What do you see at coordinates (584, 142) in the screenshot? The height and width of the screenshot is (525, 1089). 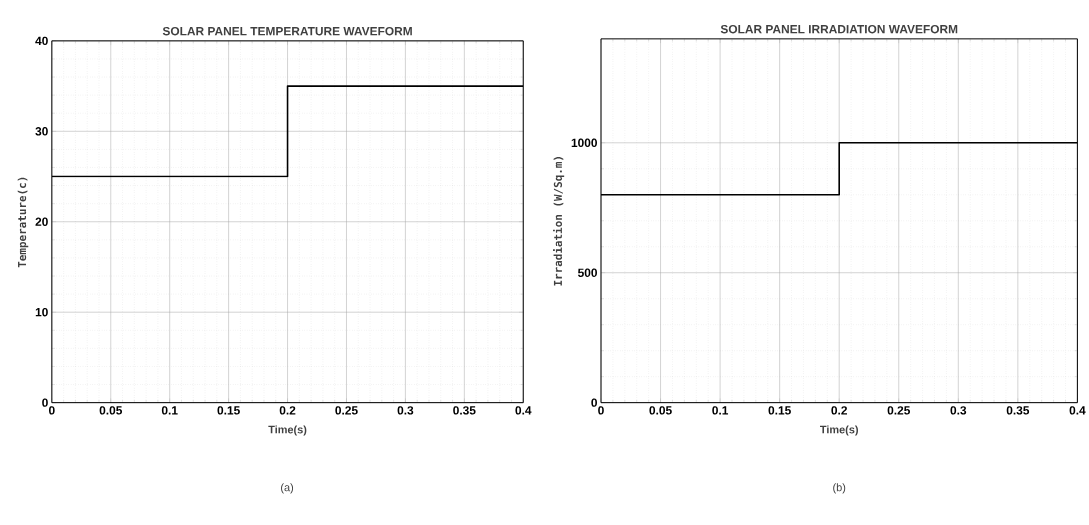 I see `y-tick-label: 1000` at bounding box center [584, 142].